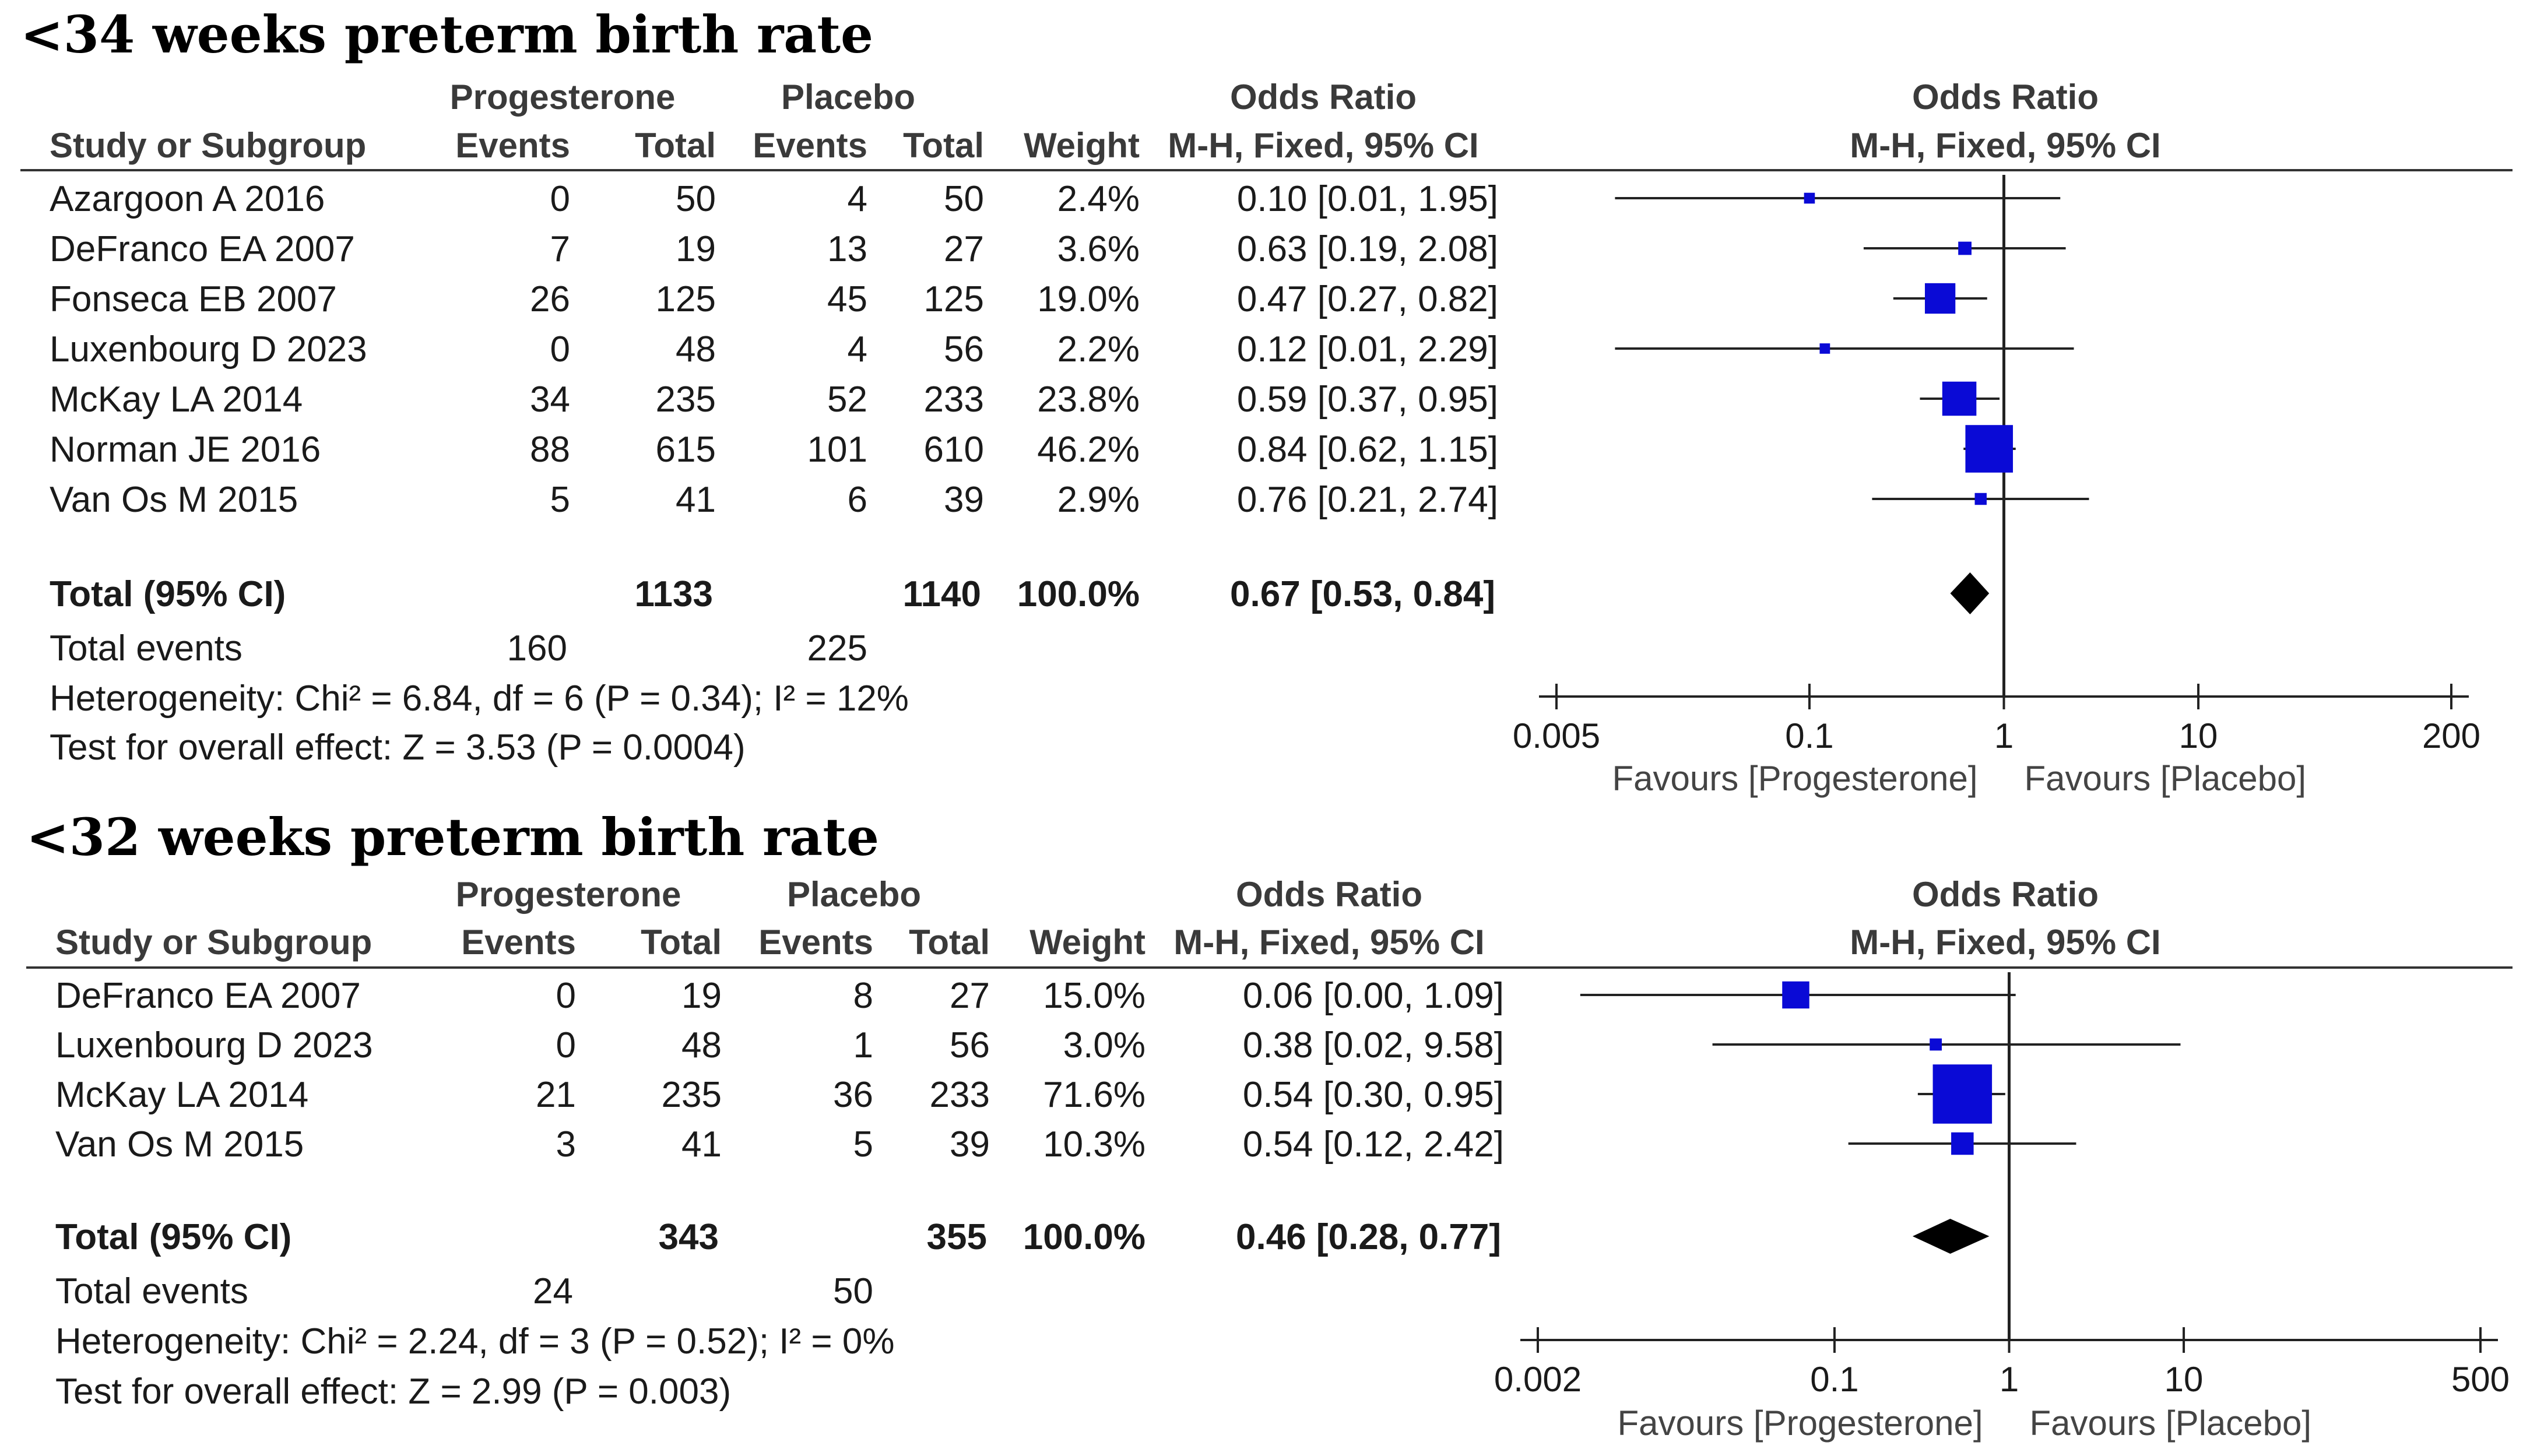  What do you see at coordinates (696, 249) in the screenshot?
I see `total-progesterone: 19` at bounding box center [696, 249].